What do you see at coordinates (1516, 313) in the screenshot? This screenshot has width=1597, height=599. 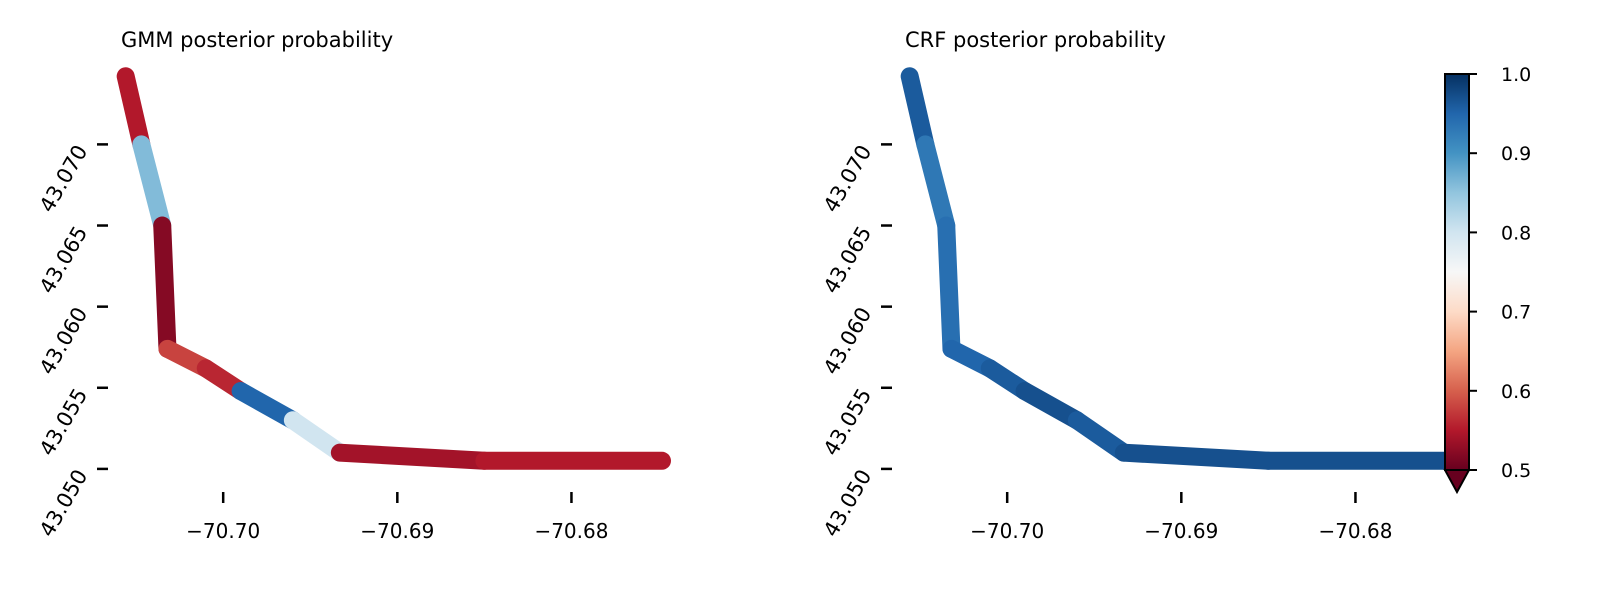 I see `colorbar-tick-label: 0.7` at bounding box center [1516, 313].